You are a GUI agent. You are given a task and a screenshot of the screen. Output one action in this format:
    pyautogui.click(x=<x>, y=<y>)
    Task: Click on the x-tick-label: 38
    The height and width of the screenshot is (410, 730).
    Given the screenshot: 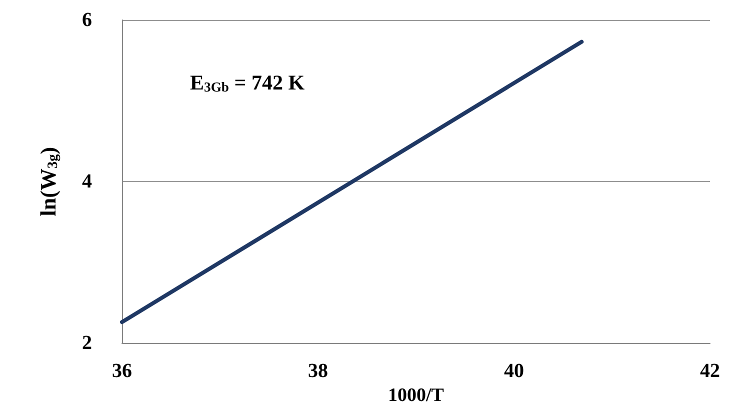 What is the action you would take?
    pyautogui.click(x=318, y=371)
    